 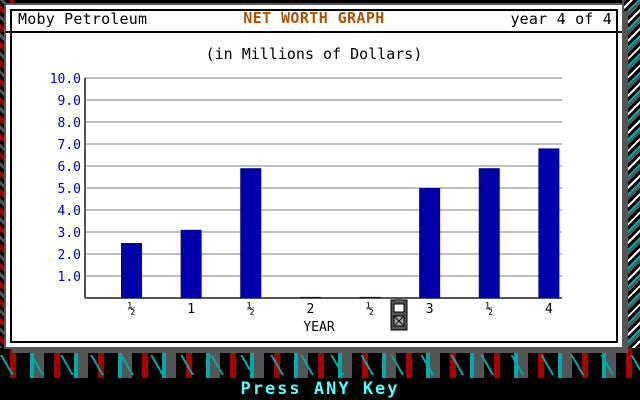 I want to click on y-tick-label: 1.0, so click(x=69, y=277).